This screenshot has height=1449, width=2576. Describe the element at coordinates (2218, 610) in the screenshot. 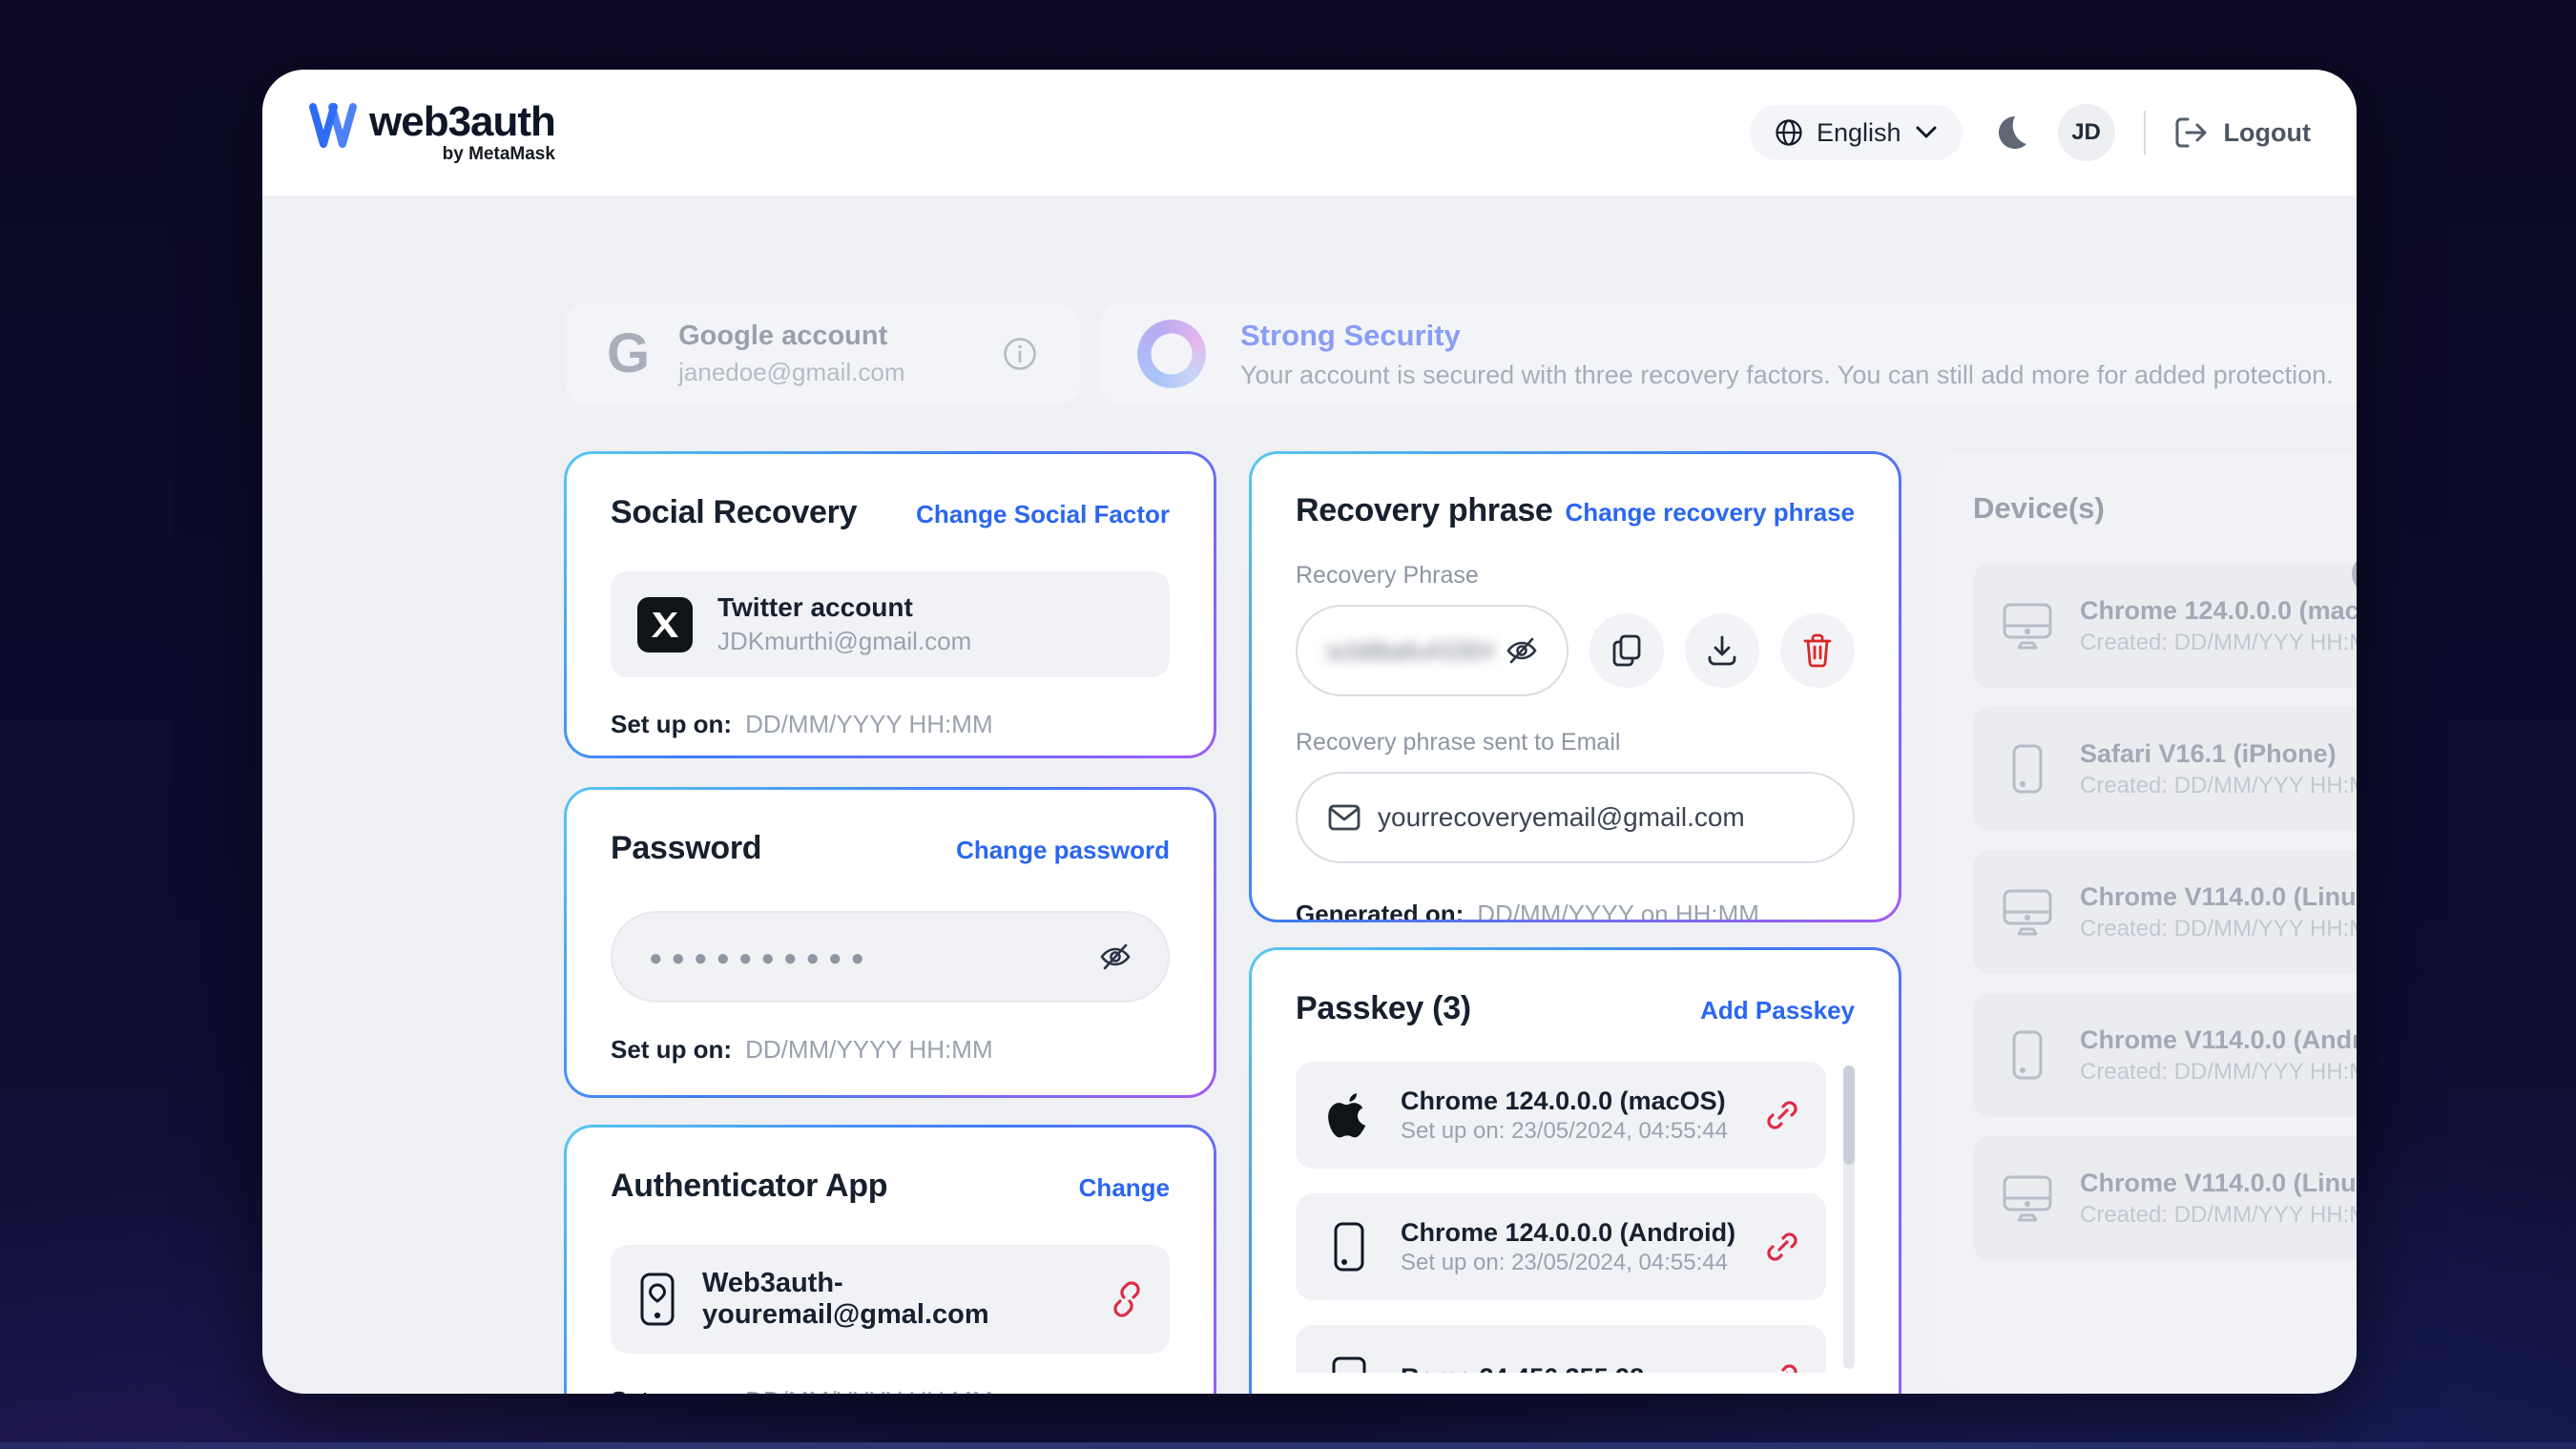

I see `device-name: Chrome 124.0.0.0 (macOS)` at that location.